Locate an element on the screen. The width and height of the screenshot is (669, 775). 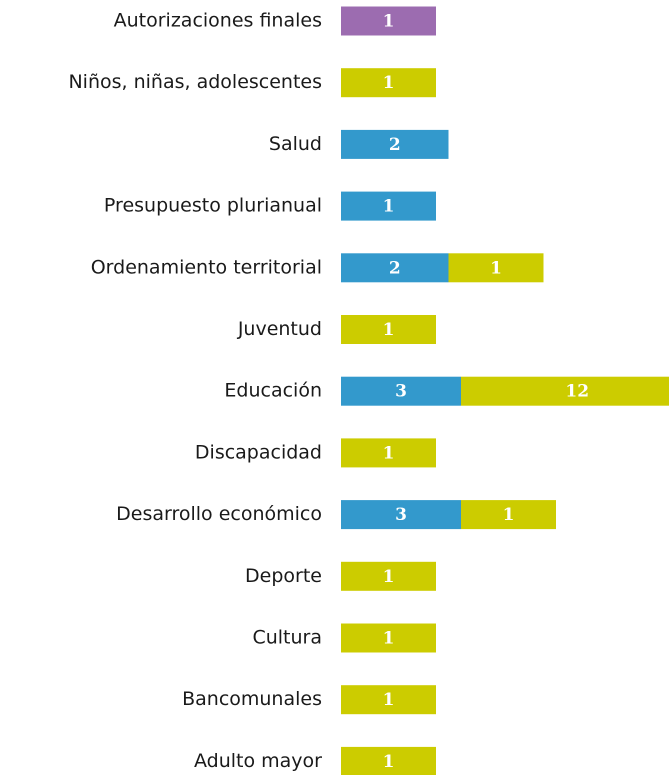
category-label: Educación is located at coordinates (273, 391).